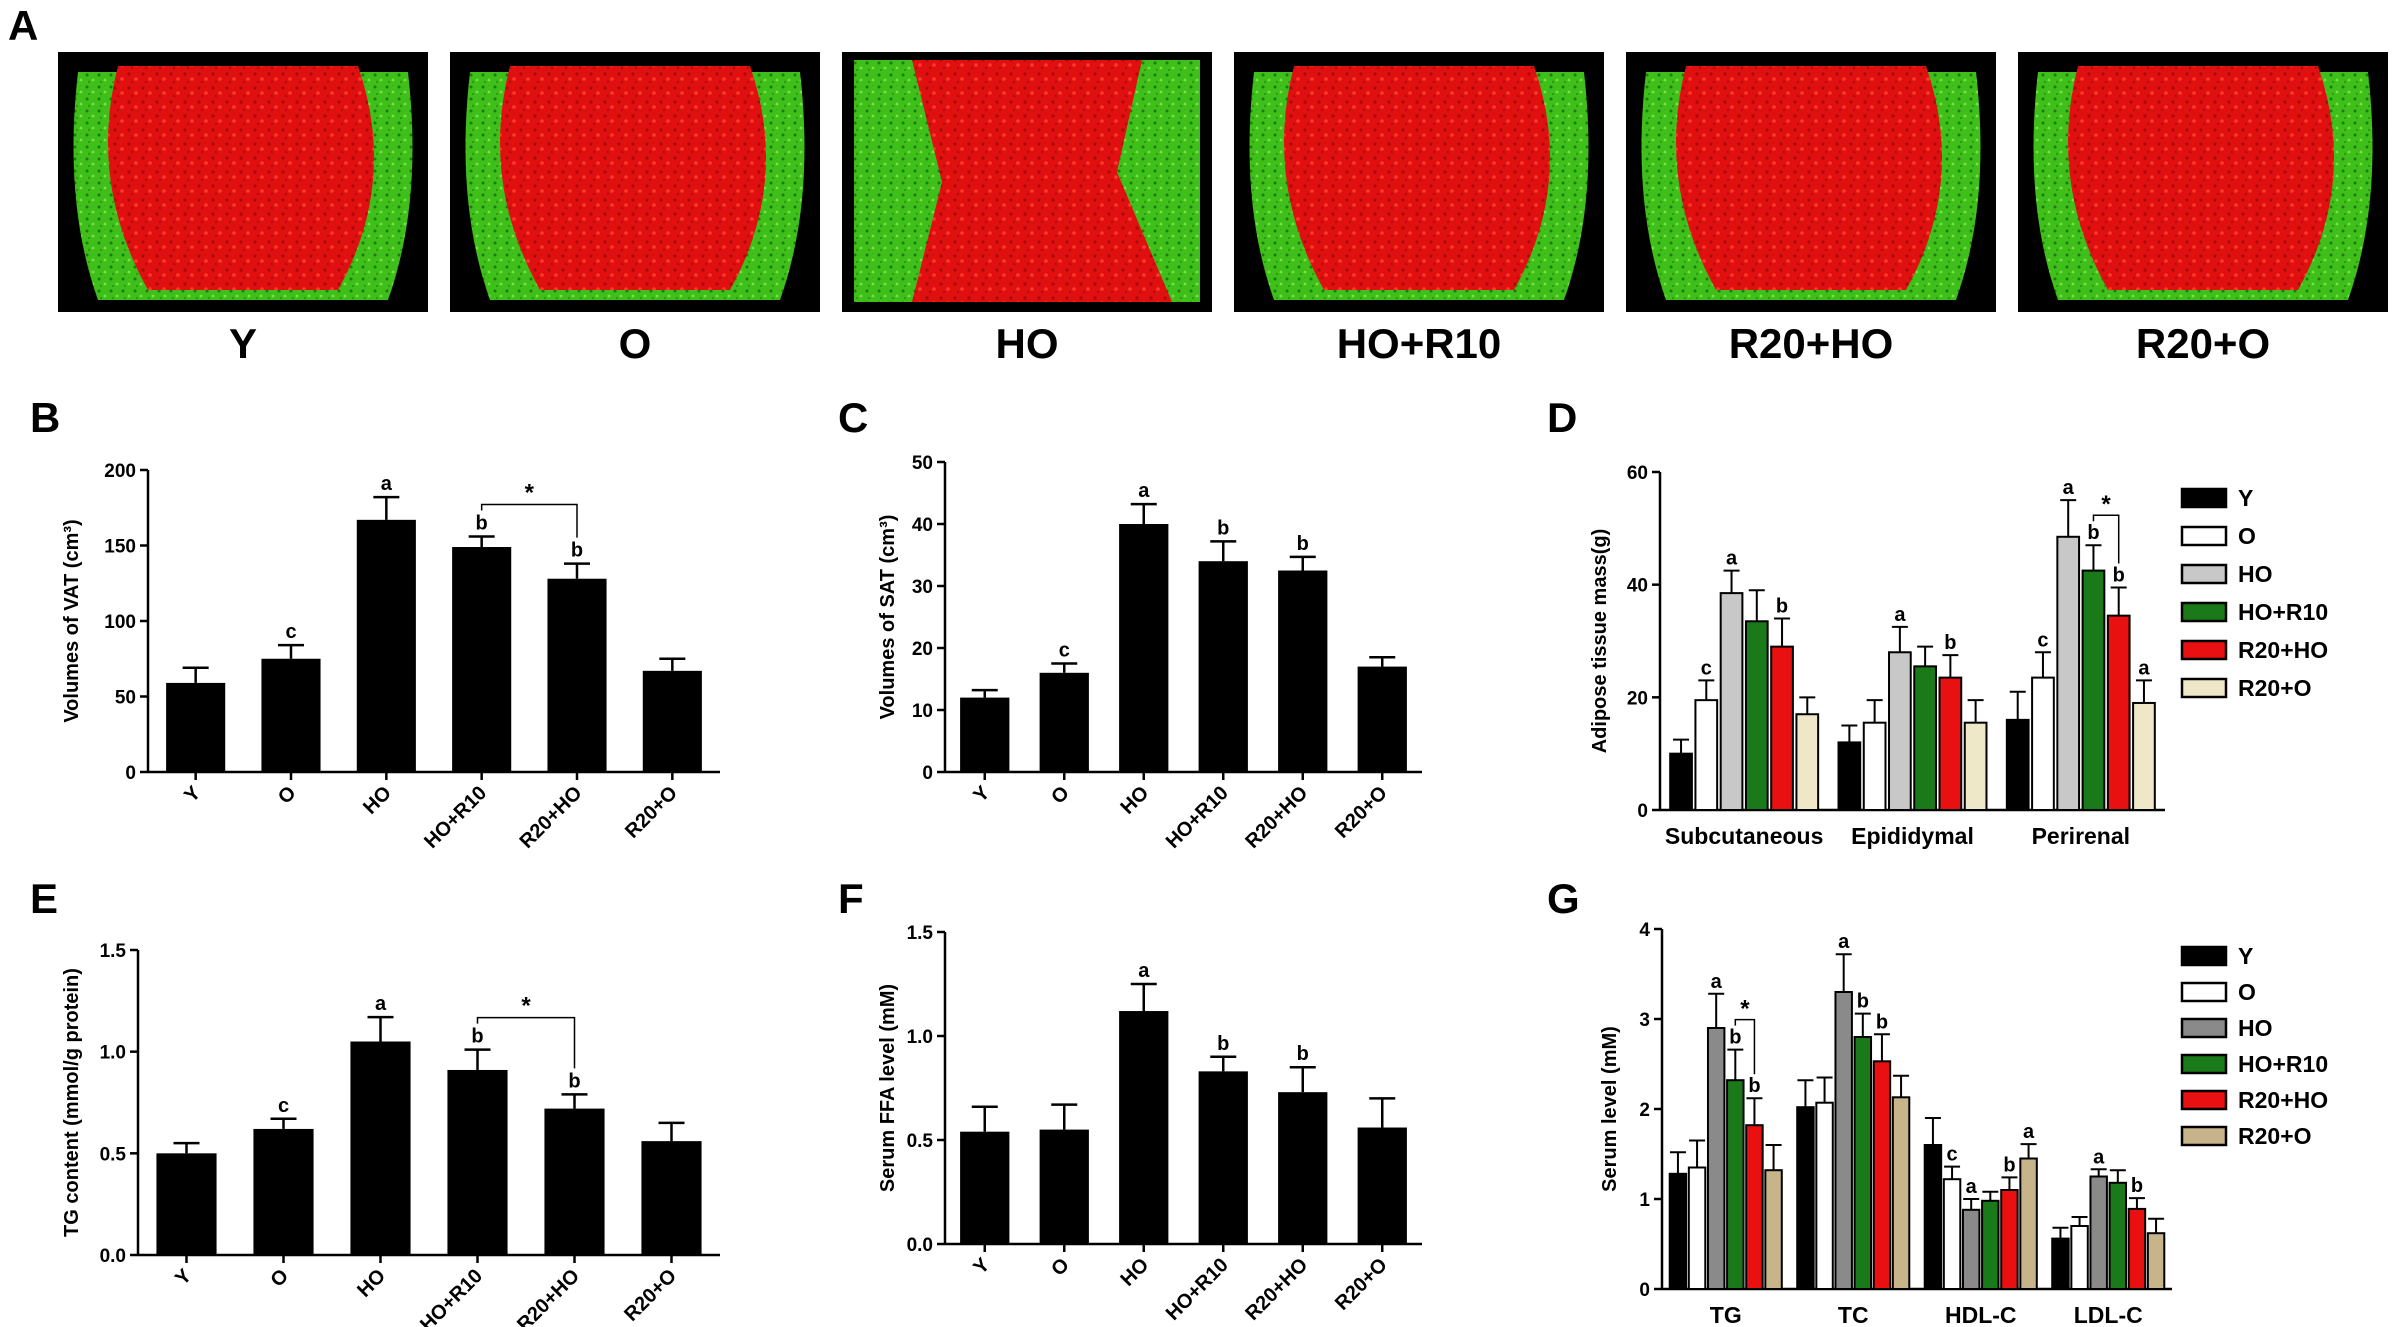 The width and height of the screenshot is (2400, 1327). What do you see at coordinates (451, 1296) in the screenshot?
I see `x-tick-label: HO+R10` at bounding box center [451, 1296].